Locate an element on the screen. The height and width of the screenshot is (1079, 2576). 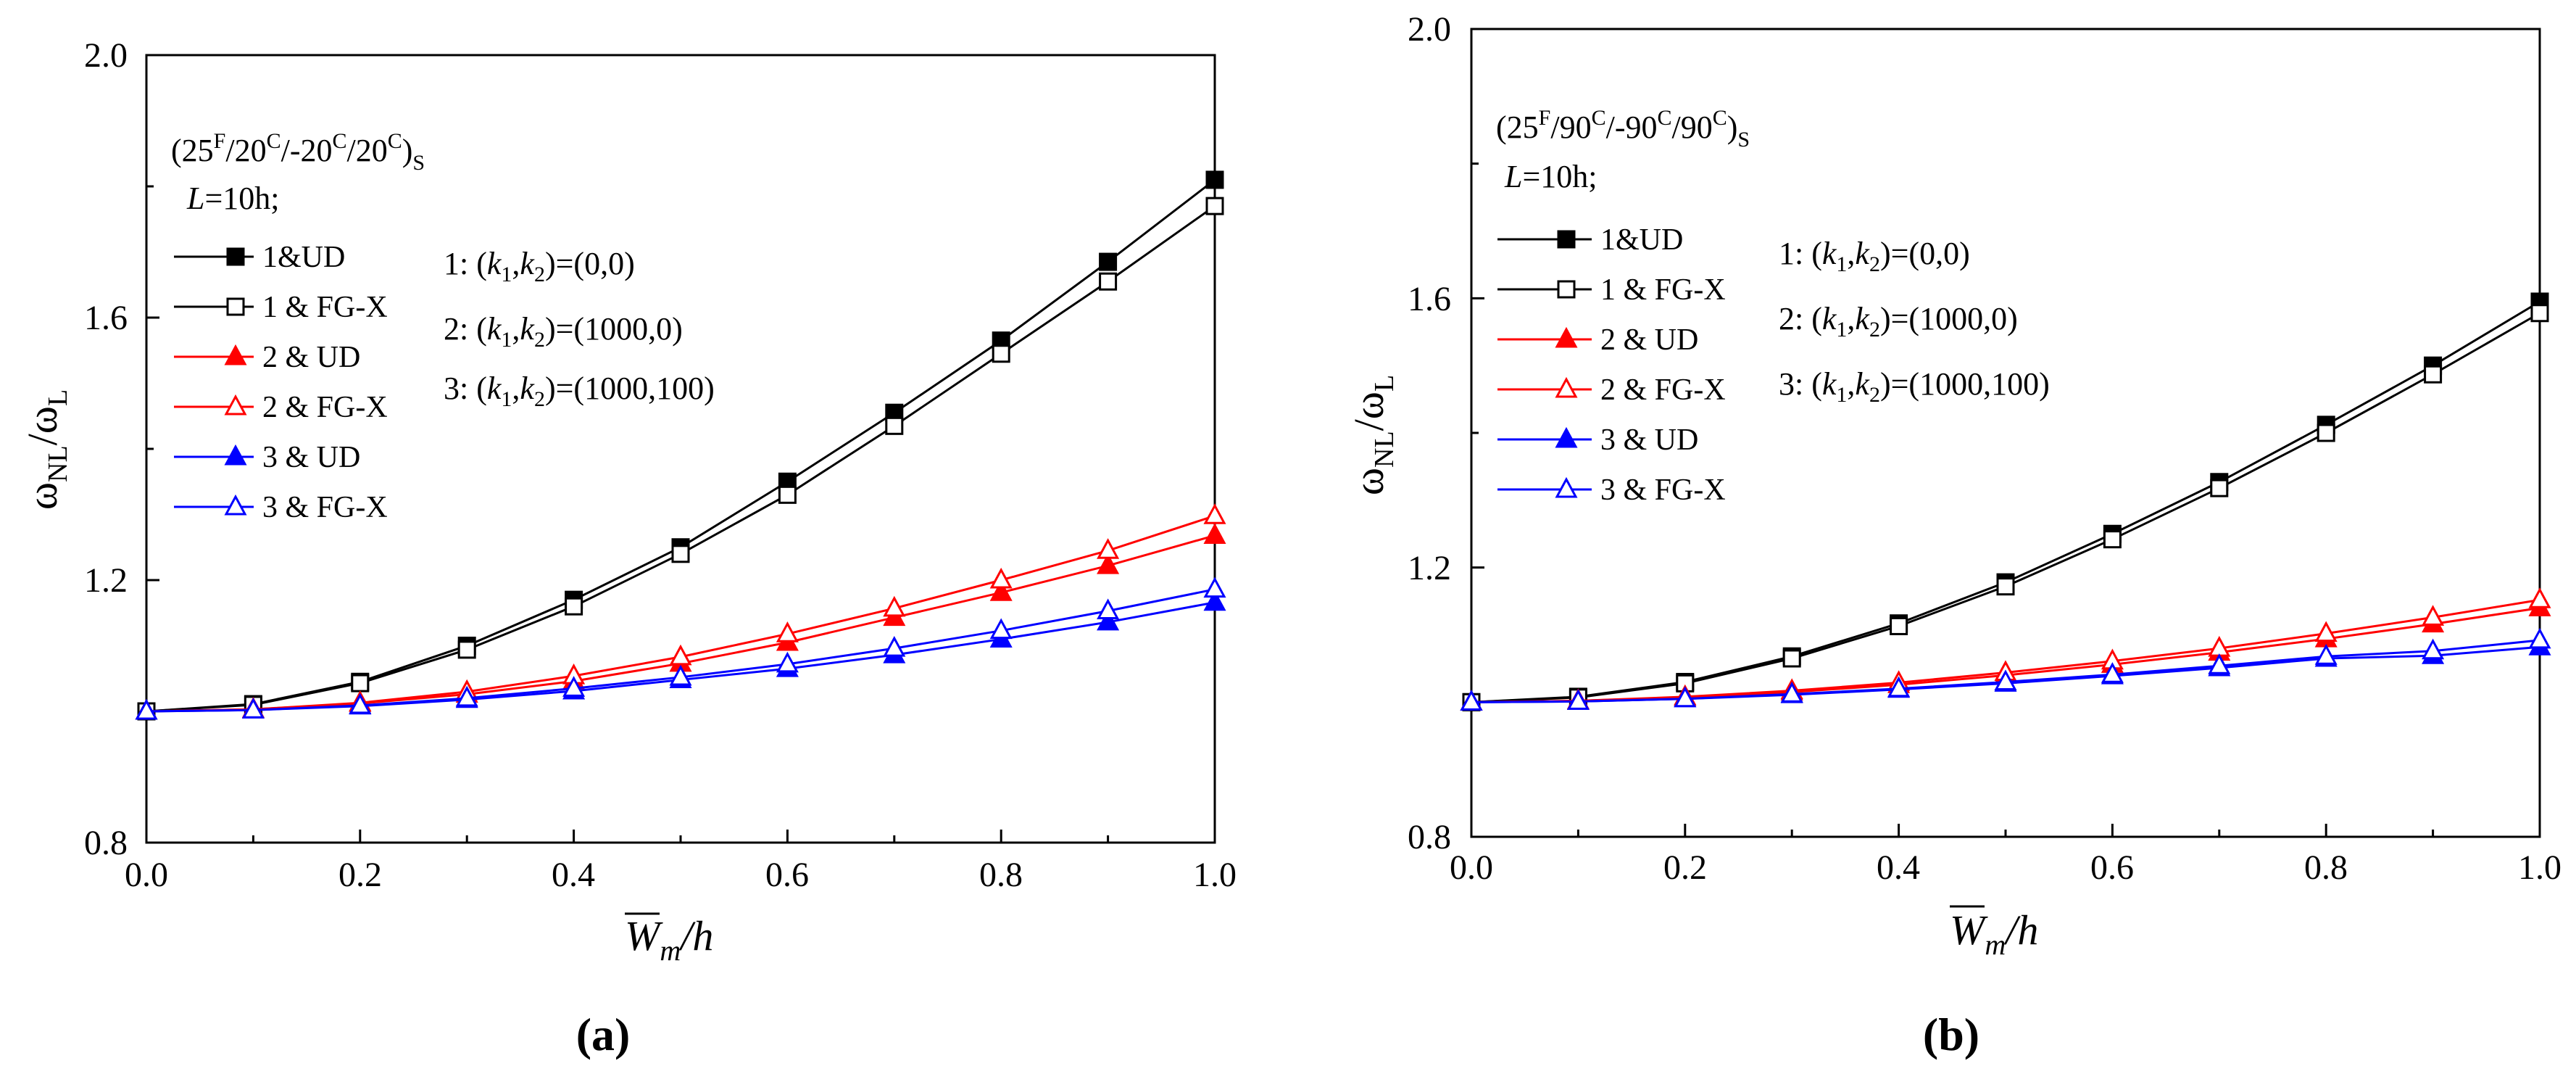
x-axis-label: Wm/h is located at coordinates (1994, 933).